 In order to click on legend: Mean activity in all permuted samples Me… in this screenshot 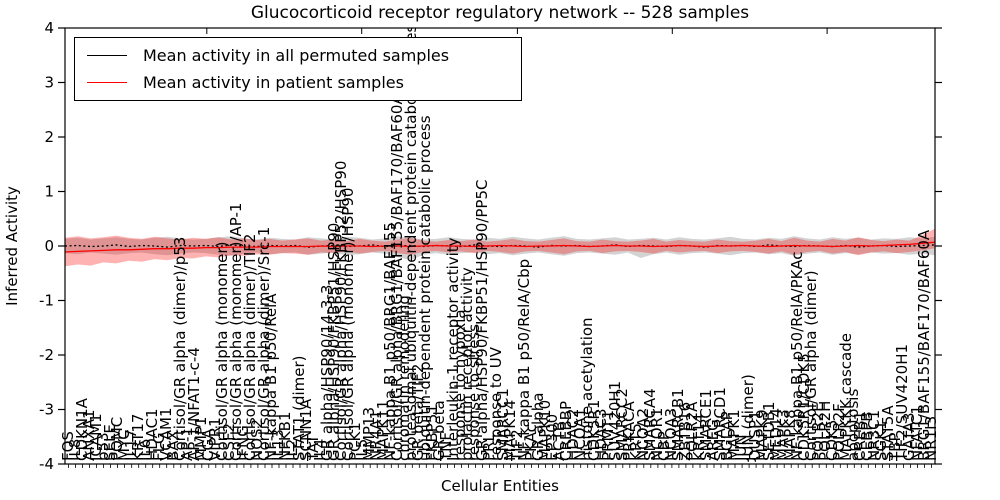, I will do `click(298, 69)`.